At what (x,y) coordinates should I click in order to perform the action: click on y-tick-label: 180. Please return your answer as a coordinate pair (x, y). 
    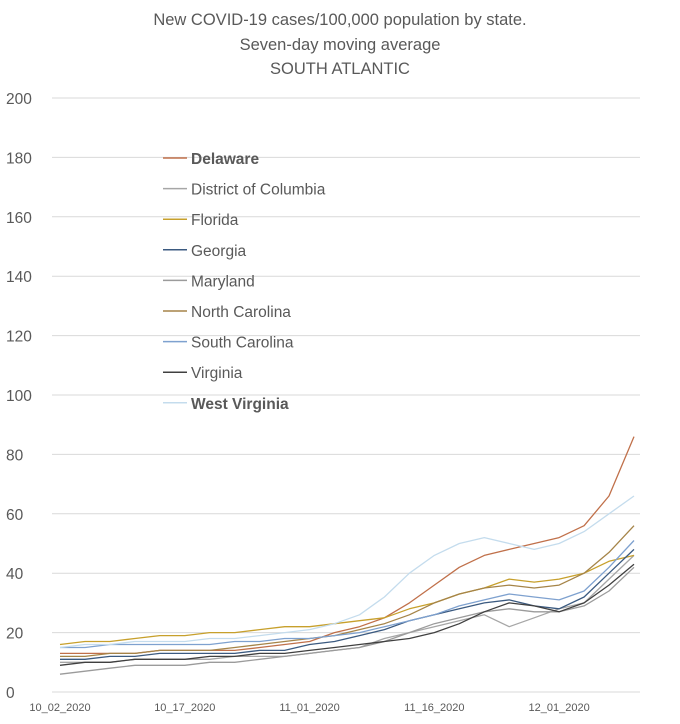
    Looking at the image, I should click on (19, 158).